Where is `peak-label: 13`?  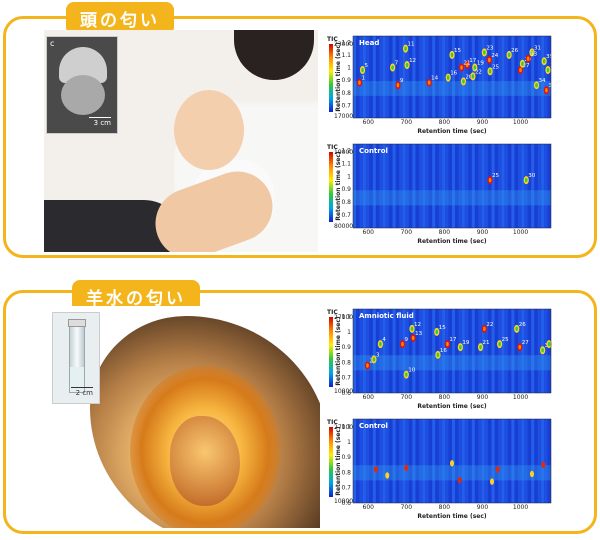 peak-label: 13 is located at coordinates (418, 334).